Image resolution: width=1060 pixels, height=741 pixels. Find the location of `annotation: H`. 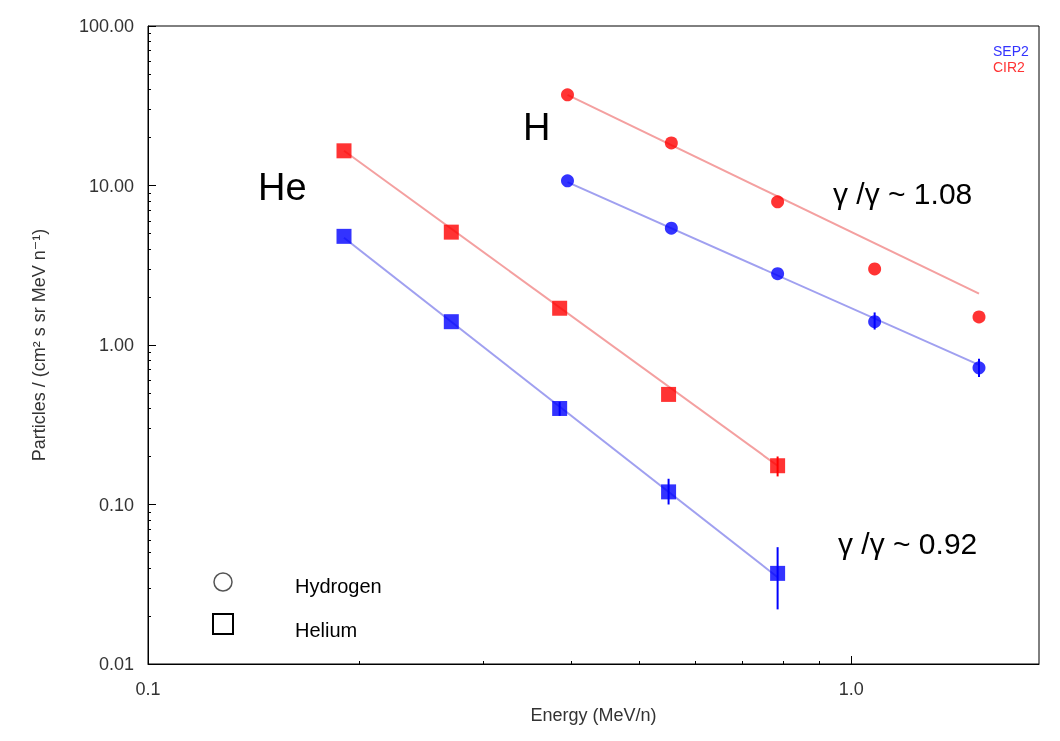

annotation: H is located at coordinates (537, 127).